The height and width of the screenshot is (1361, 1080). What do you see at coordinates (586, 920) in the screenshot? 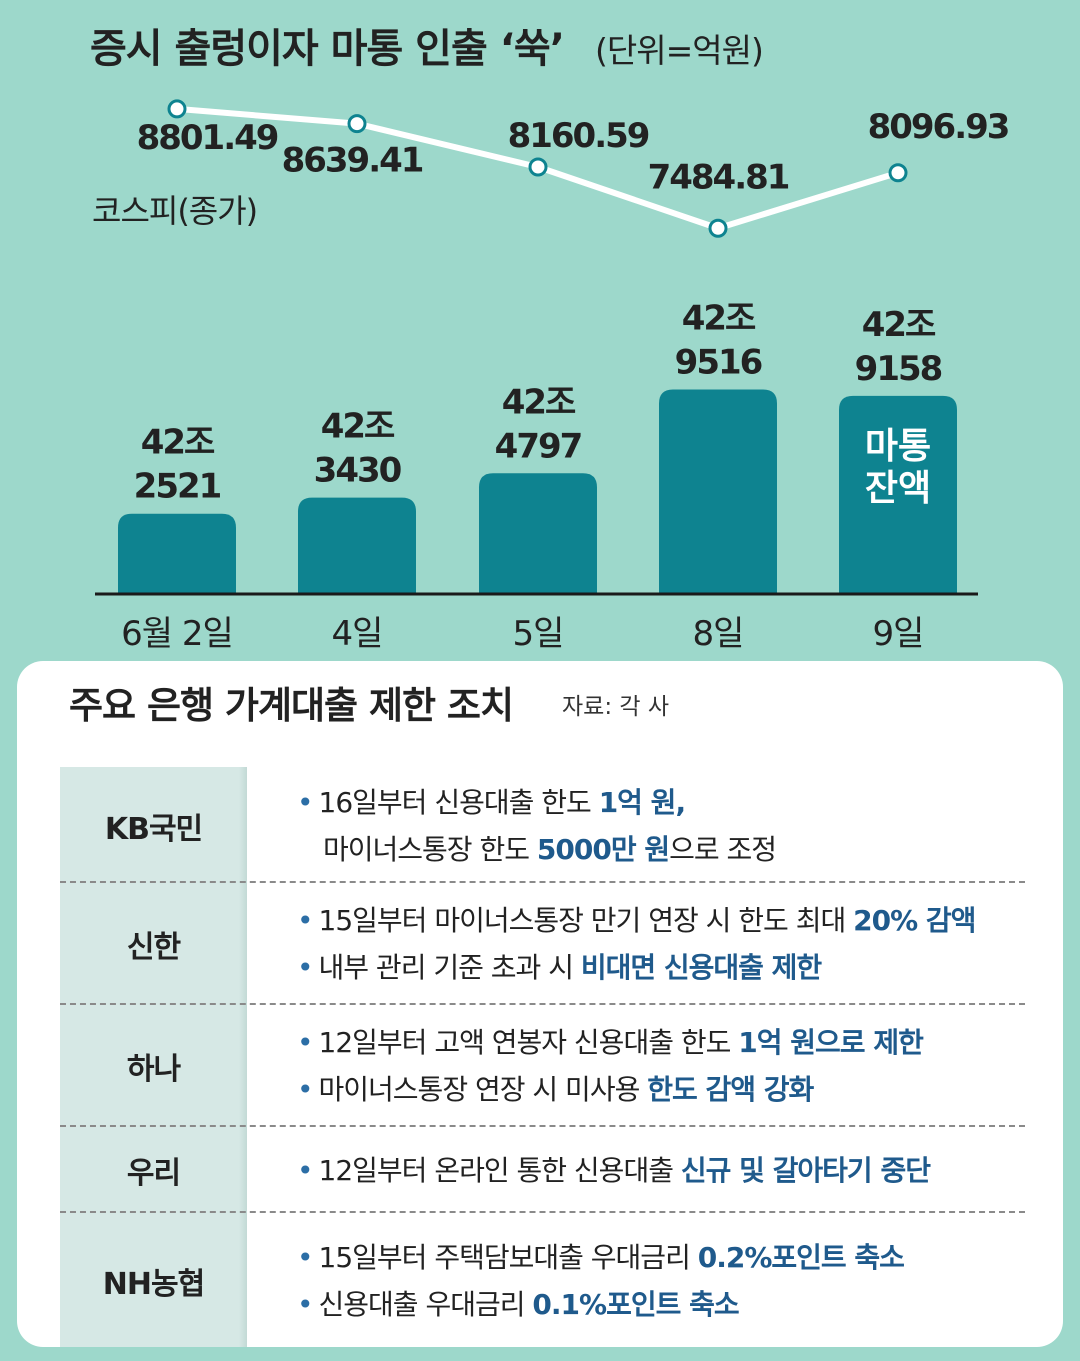
I see `measure-text: 15일부터 마이너스통장 만기 연장 시 한도 최대` at bounding box center [586, 920].